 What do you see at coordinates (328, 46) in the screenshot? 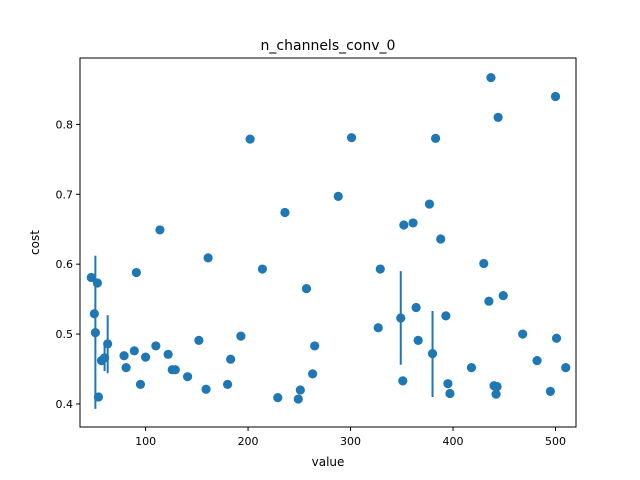
I see `chart-title: n_channels_conv_0` at bounding box center [328, 46].